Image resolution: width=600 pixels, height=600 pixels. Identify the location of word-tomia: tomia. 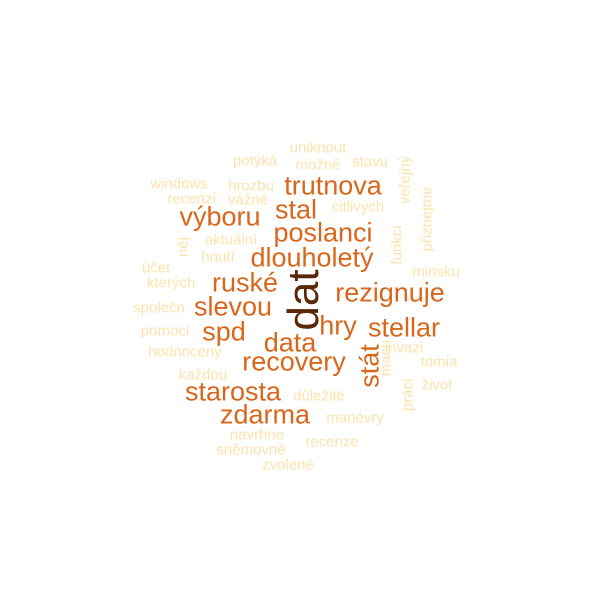
(439, 362).